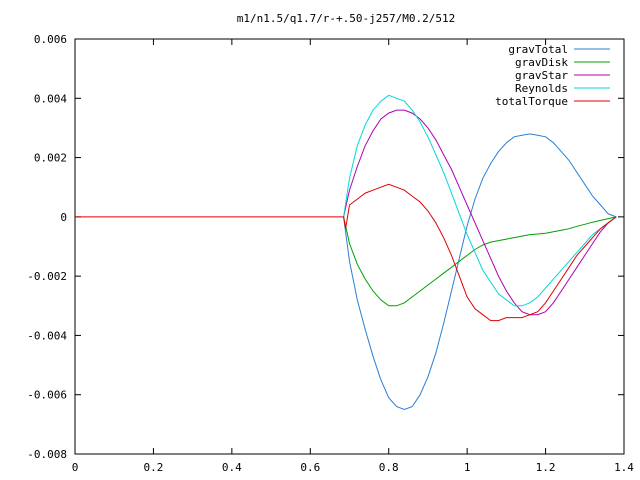 The image size is (640, 480). I want to click on x-tick-label: 1.4, so click(624, 467).